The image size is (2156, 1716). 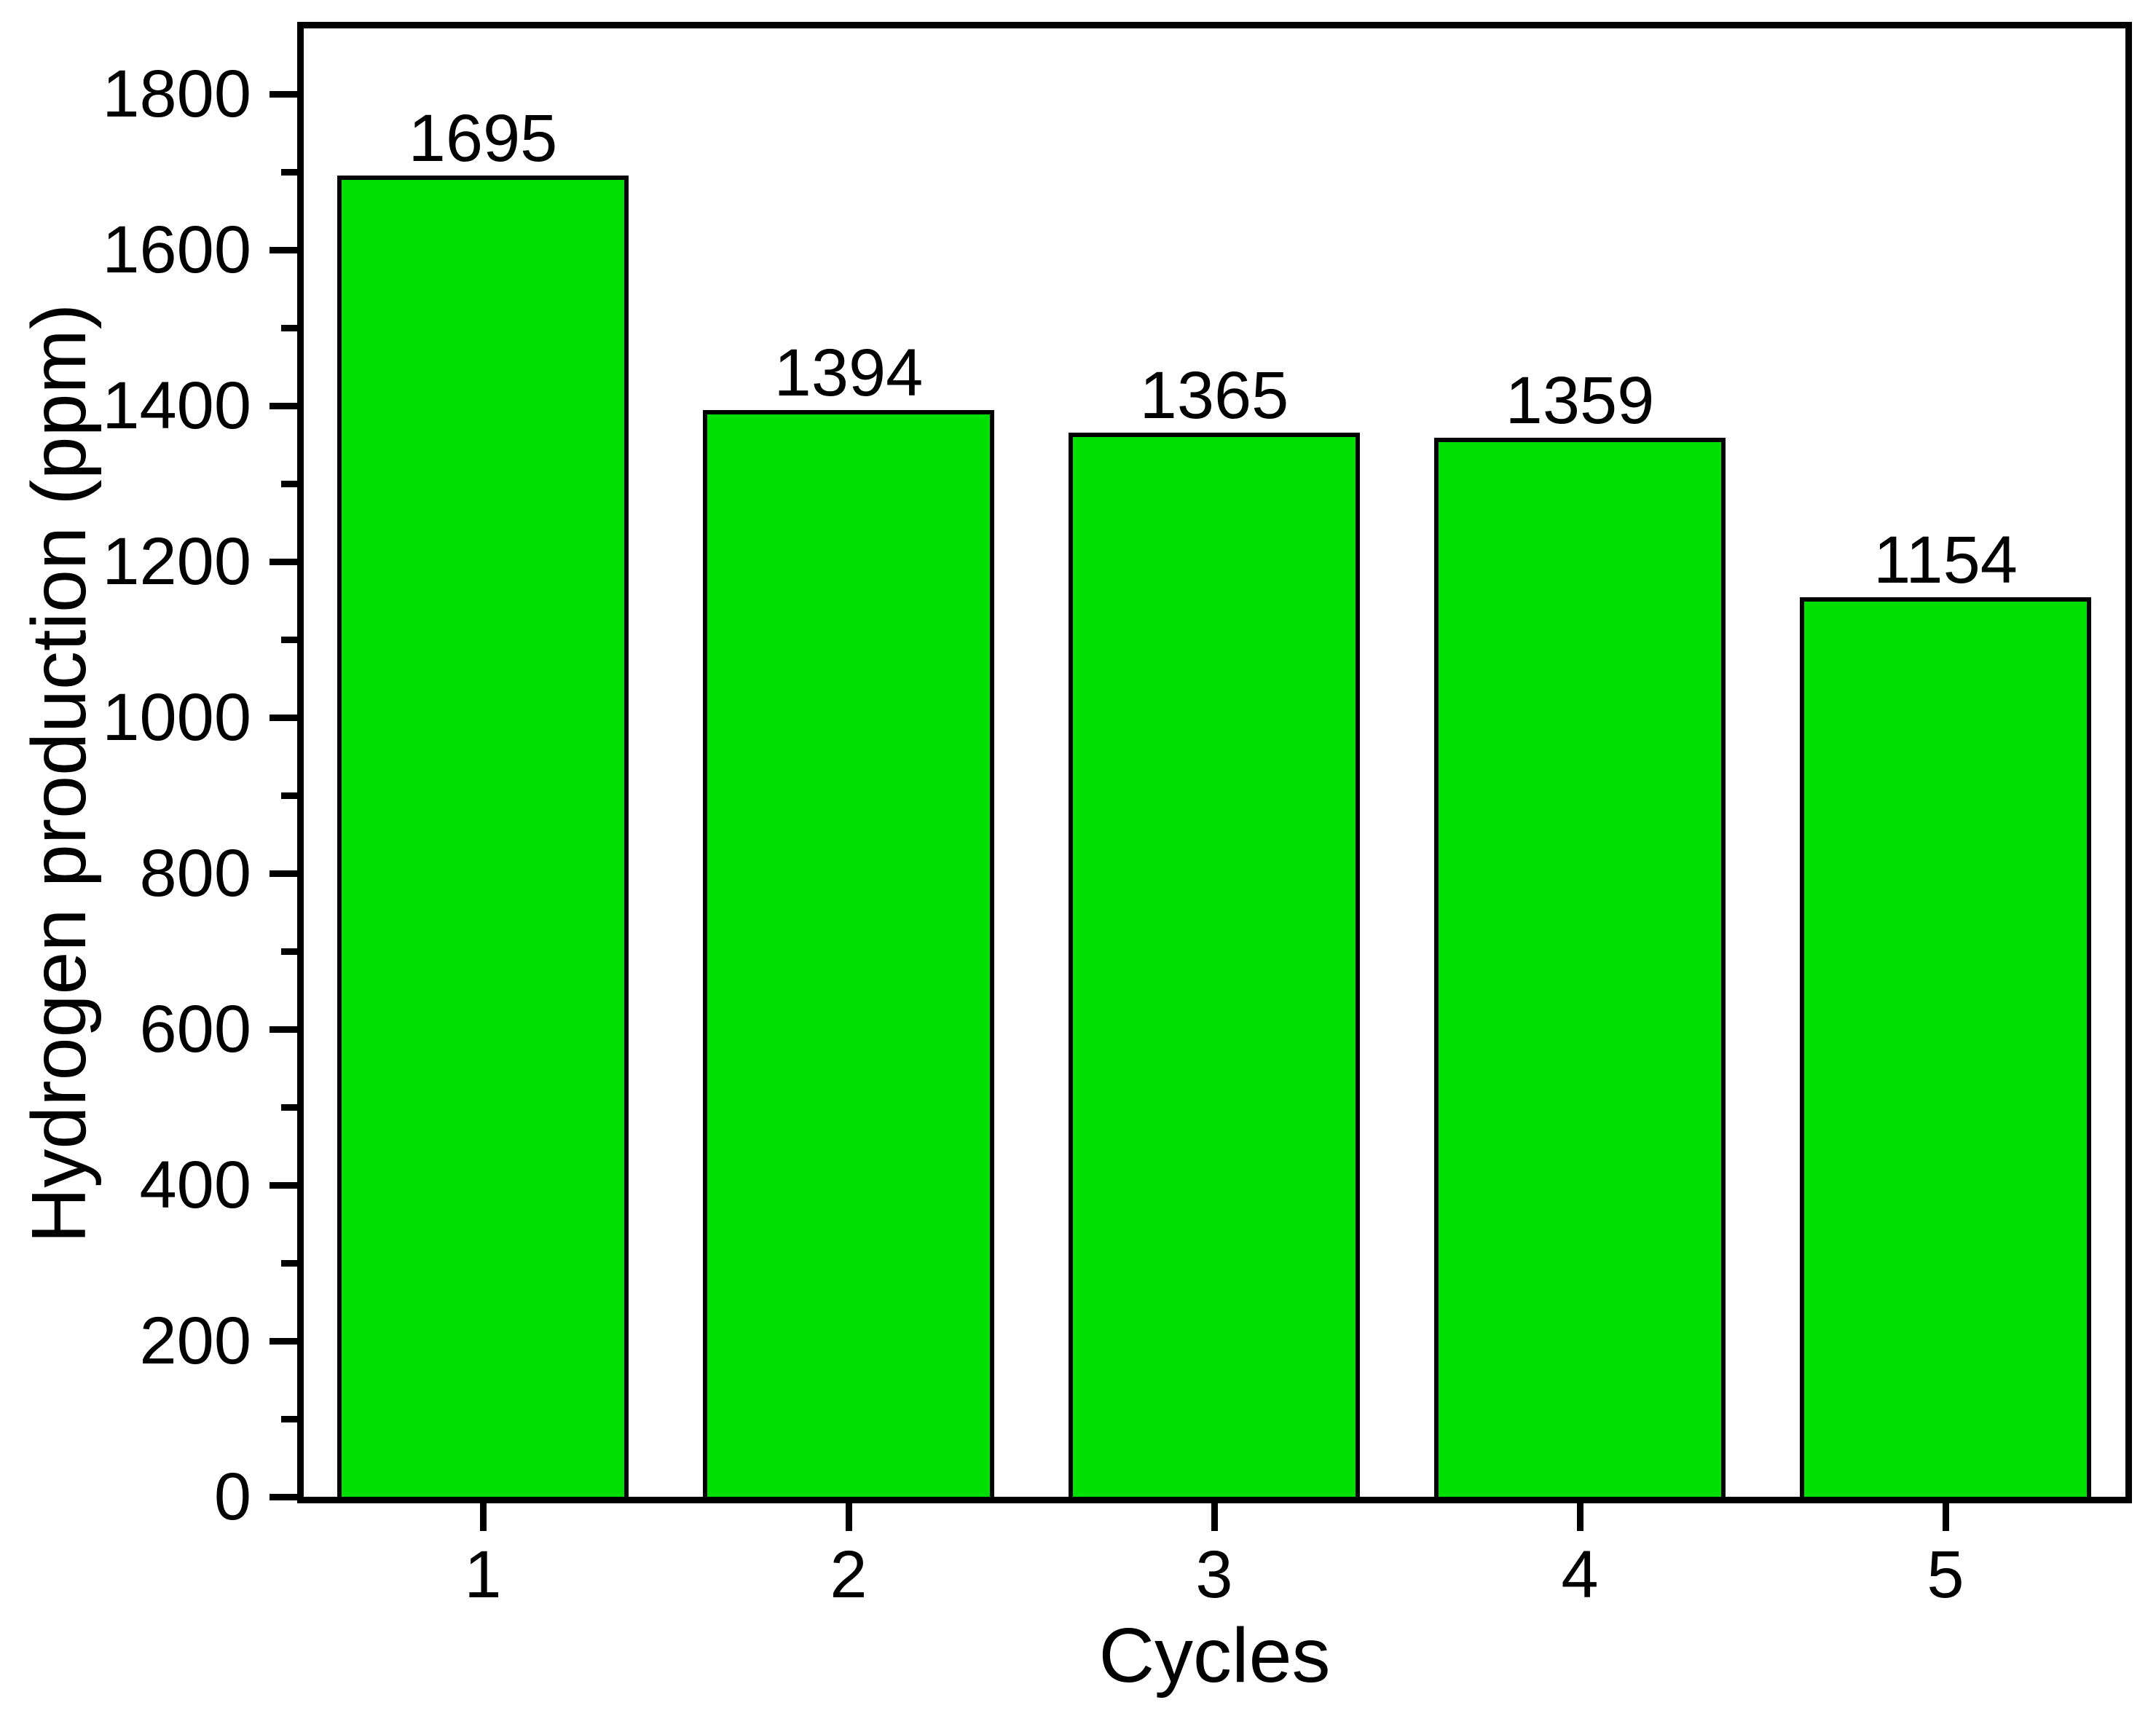 What do you see at coordinates (176, 406) in the screenshot?
I see `y-axis-tick-label: 1400` at bounding box center [176, 406].